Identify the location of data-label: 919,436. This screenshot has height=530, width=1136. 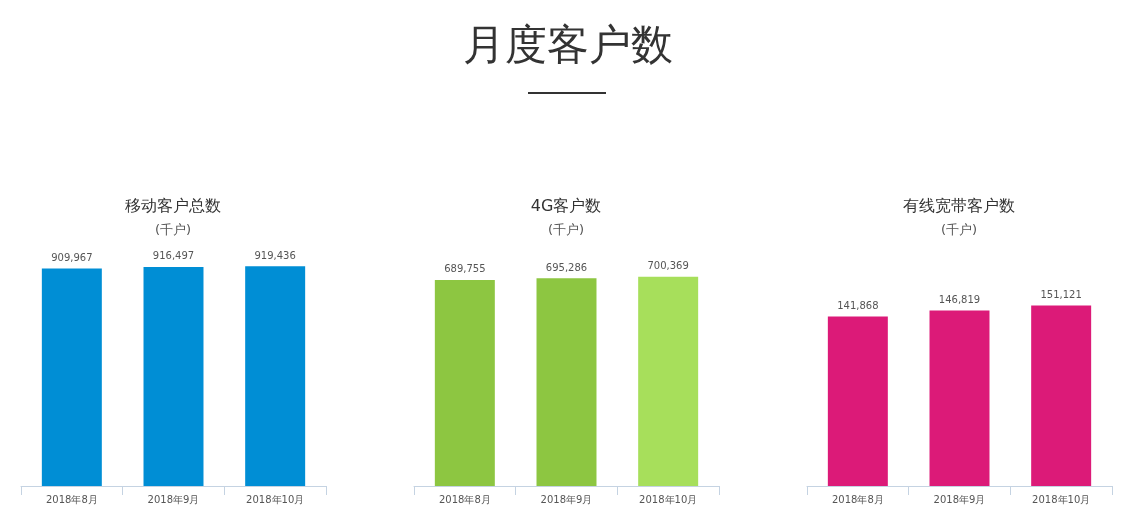
(275, 255).